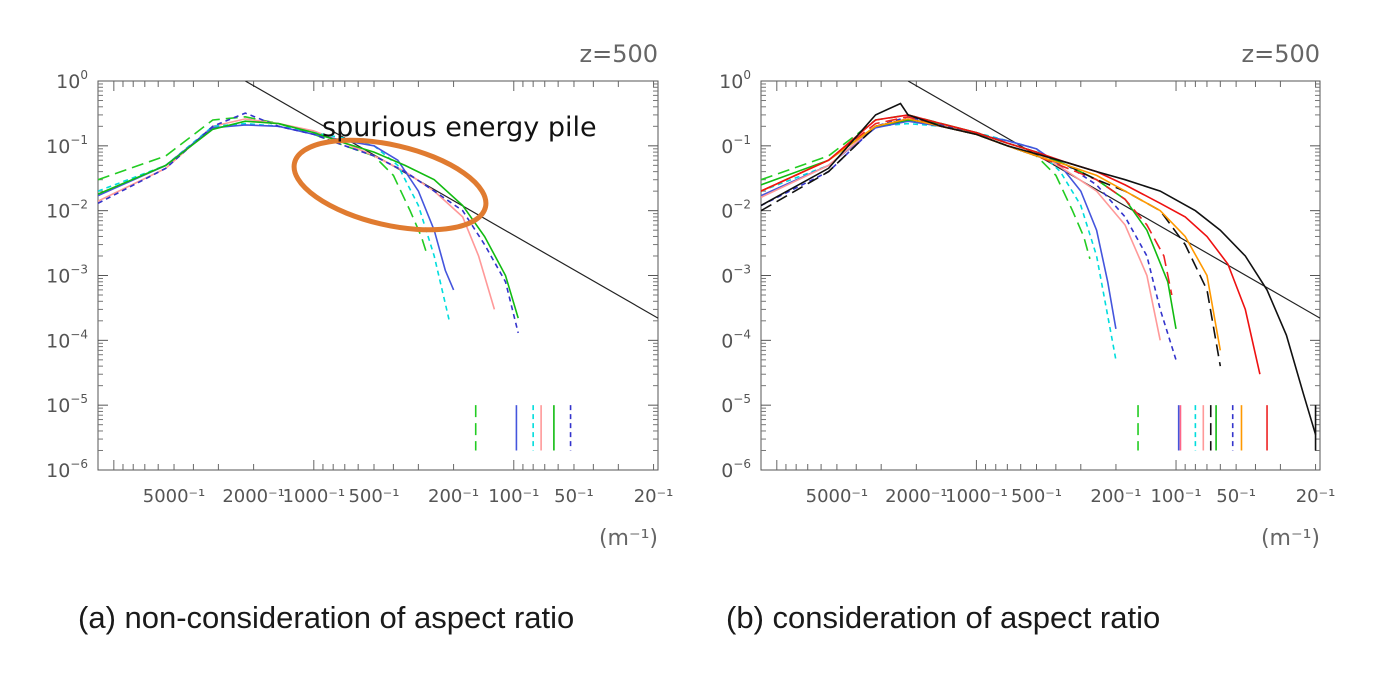 This screenshot has height=673, width=1381. Describe the element at coordinates (326, 617) in the screenshot. I see `caption-panel-a: (a) non-consideration of aspect ratio` at that location.